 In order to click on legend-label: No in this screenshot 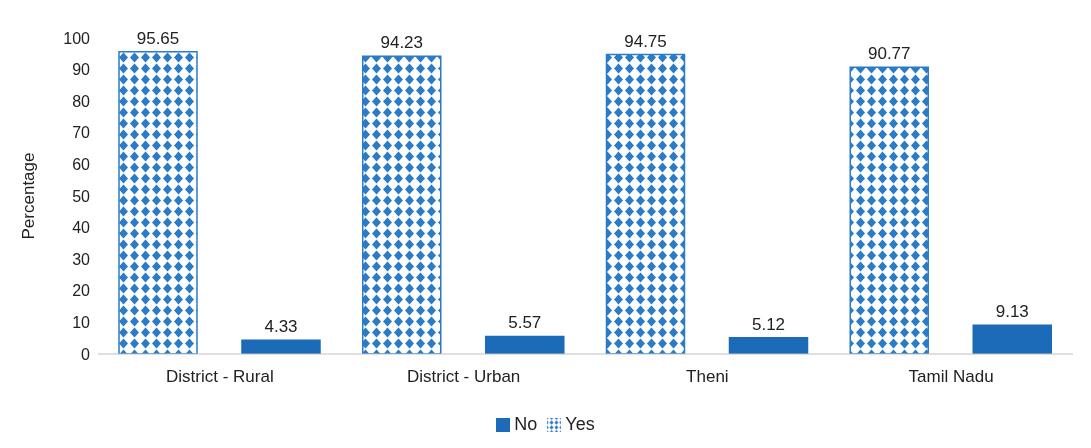, I will do `click(526, 424)`.